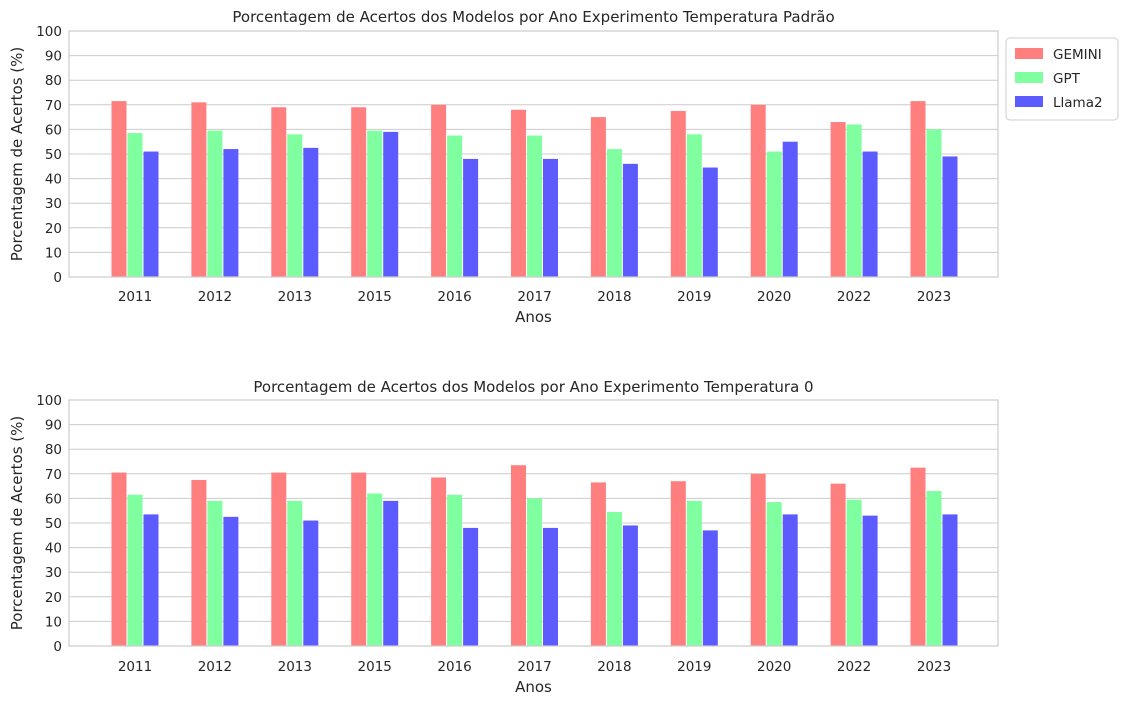 The image size is (1125, 704). I want to click on bar-gemini-2020, so click(758, 559).